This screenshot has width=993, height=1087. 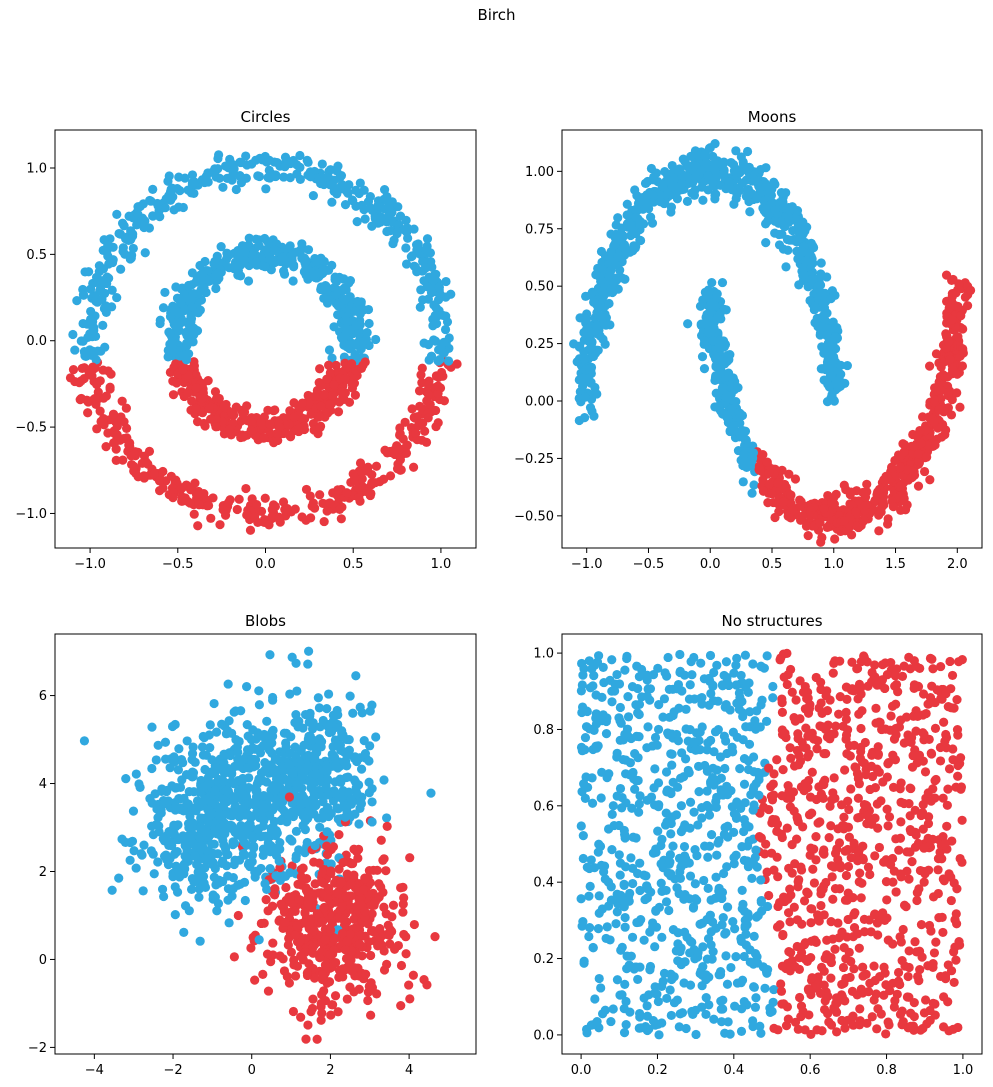 What do you see at coordinates (90, 564) in the screenshot?
I see `x-tick-label: −1.0` at bounding box center [90, 564].